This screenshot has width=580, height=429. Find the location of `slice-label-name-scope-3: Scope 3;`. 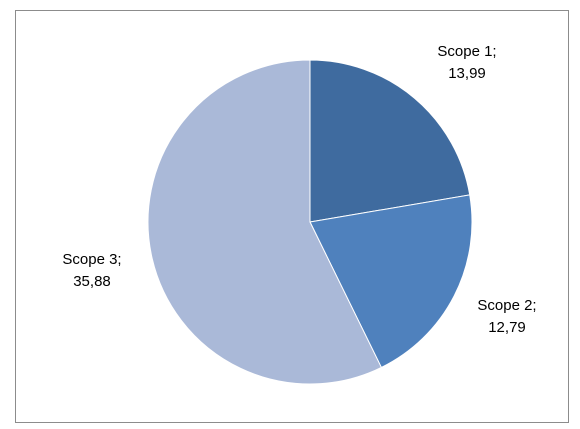

slice-label-name-scope-3: Scope 3; is located at coordinates (91, 259).